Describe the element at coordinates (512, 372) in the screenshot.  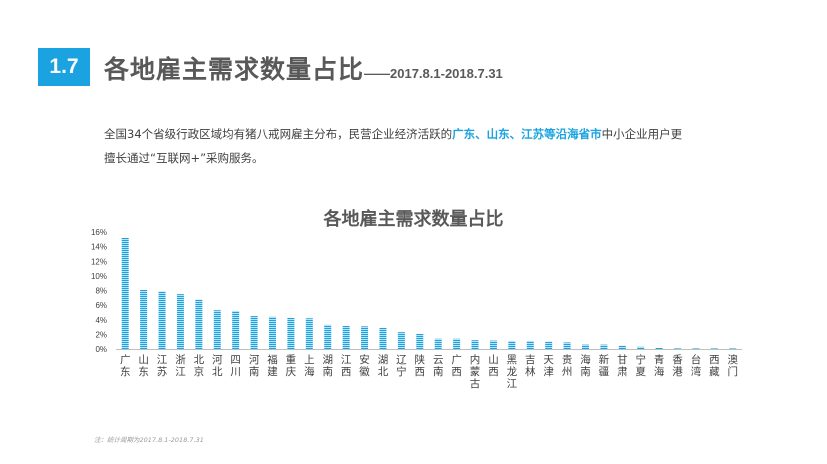
I see `x-tick-label: 黑龙江` at that location.